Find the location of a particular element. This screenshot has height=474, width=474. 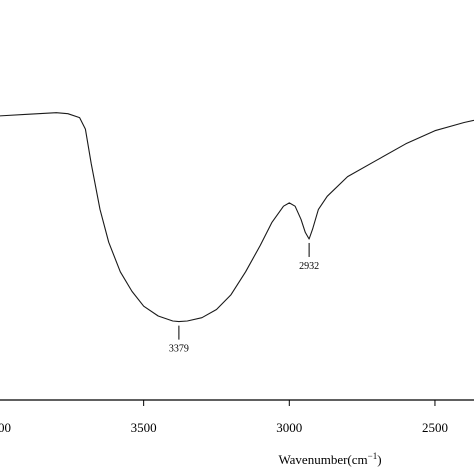

peak-annotations: 33792932164615441408123111501026926815 is located at coordinates (244, 298).